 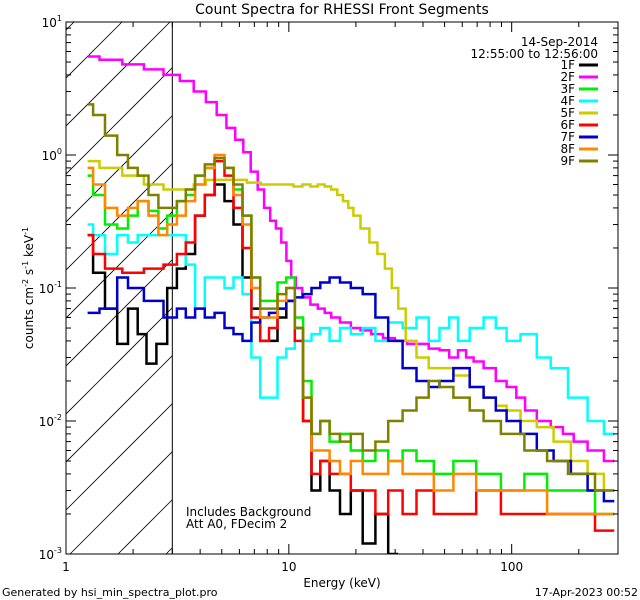 What do you see at coordinates (586, 592) in the screenshot?
I see `timestamp-label: 17-Apr-2023 00:52` at bounding box center [586, 592].